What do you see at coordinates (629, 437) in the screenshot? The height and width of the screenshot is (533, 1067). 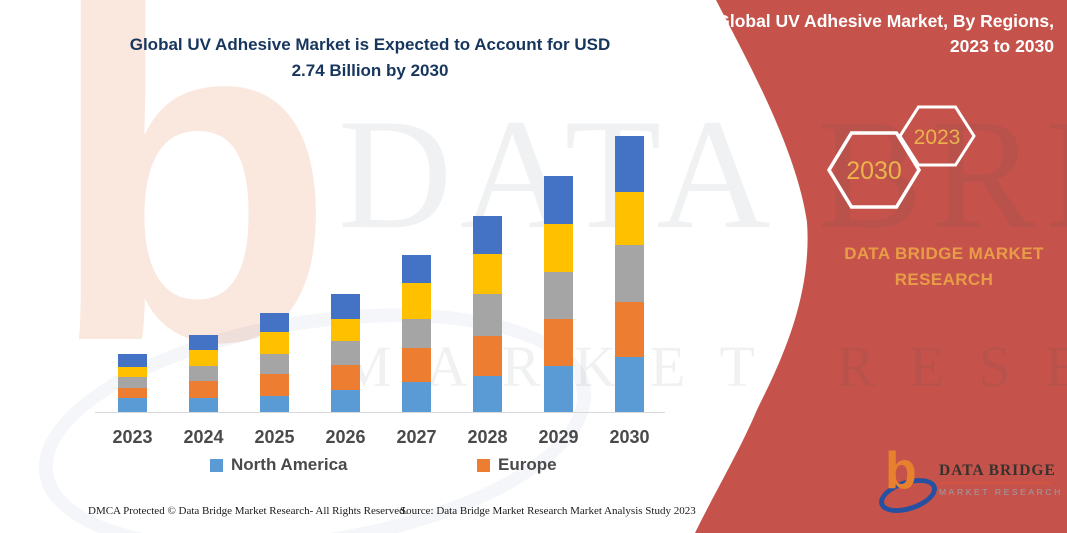 I see `x-axis-label-2030: 2030` at bounding box center [629, 437].